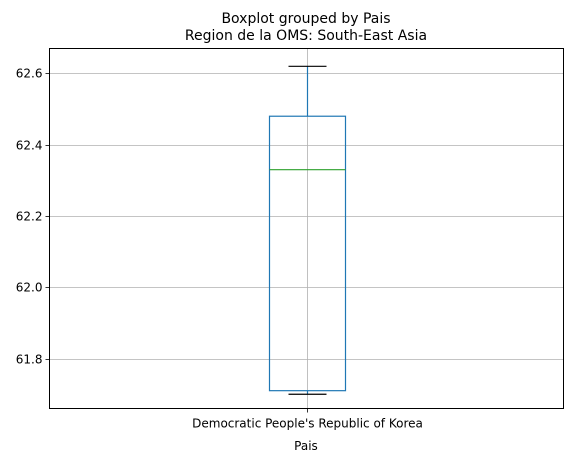 This screenshot has width=572, height=461. What do you see at coordinates (29, 146) in the screenshot?
I see `y-tick-label: 62.4` at bounding box center [29, 146].